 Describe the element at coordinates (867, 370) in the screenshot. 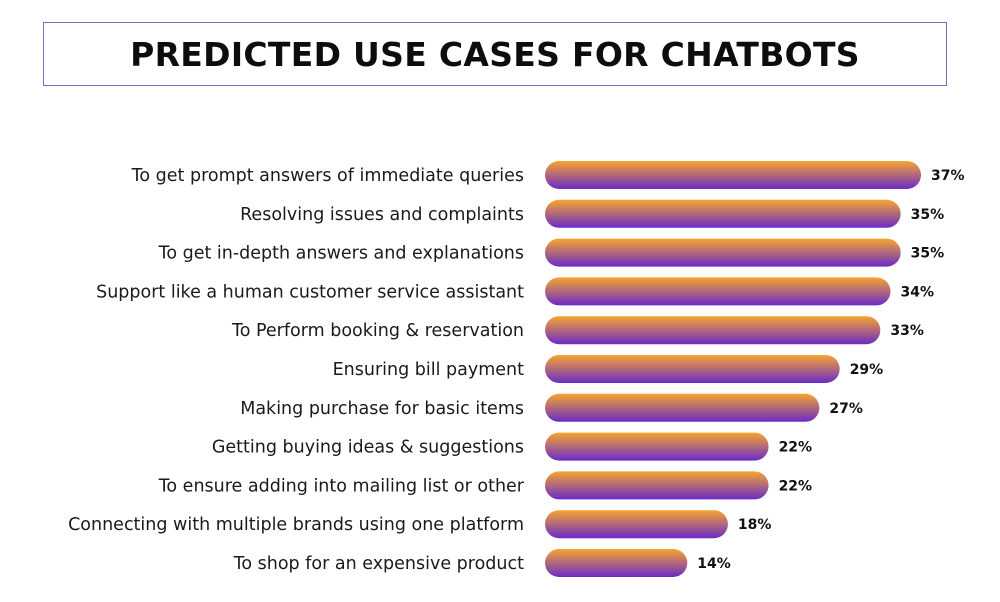

I see `value-label: 29%` at that location.